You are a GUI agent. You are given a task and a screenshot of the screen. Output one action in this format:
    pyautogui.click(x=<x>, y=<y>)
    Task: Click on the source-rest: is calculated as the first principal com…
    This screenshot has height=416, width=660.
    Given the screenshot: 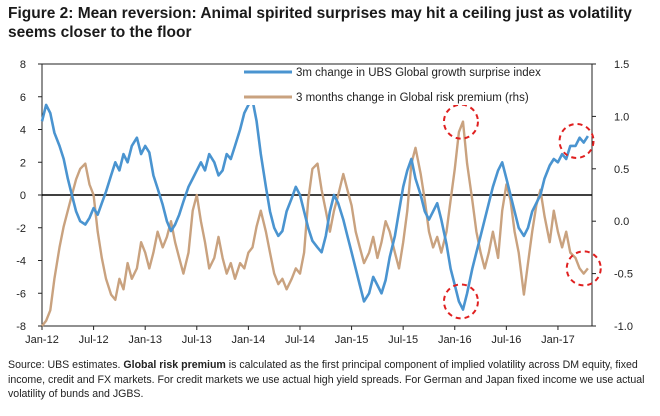 What is the action you would take?
    pyautogui.click(x=326, y=379)
    